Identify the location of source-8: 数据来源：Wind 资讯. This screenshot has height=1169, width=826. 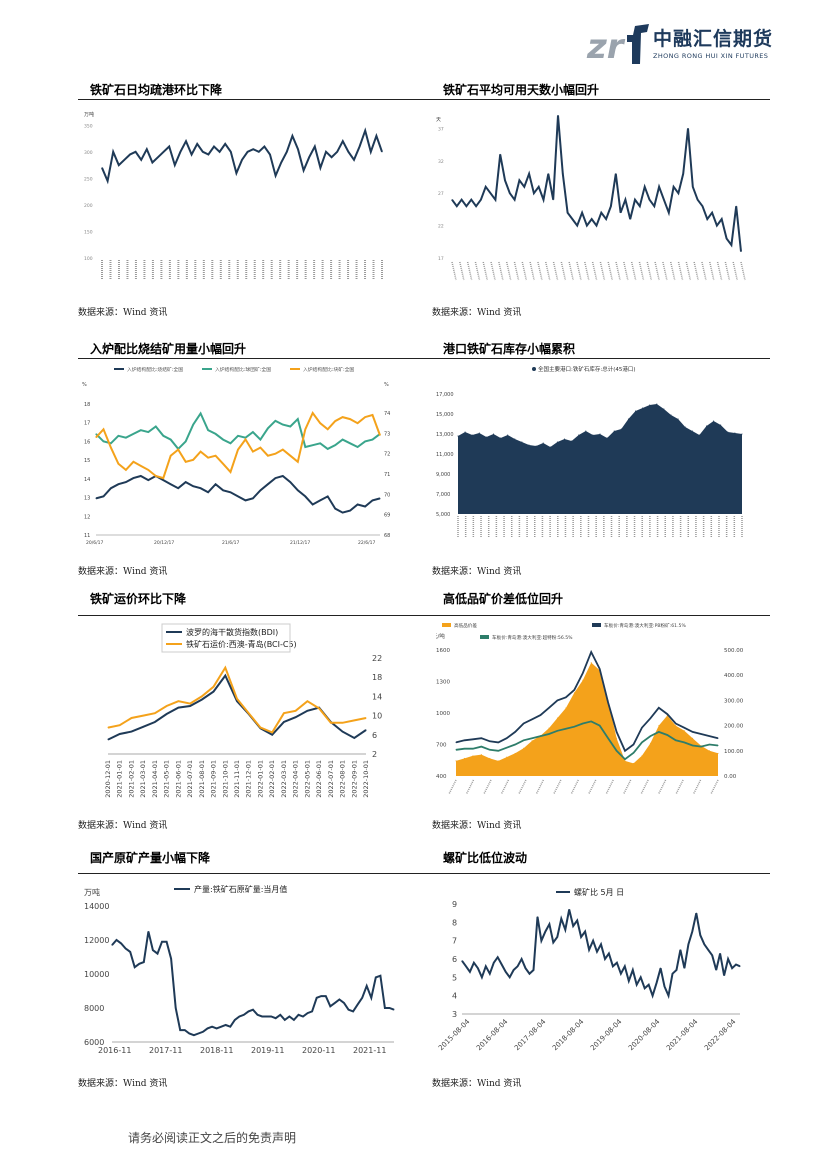
(477, 1084).